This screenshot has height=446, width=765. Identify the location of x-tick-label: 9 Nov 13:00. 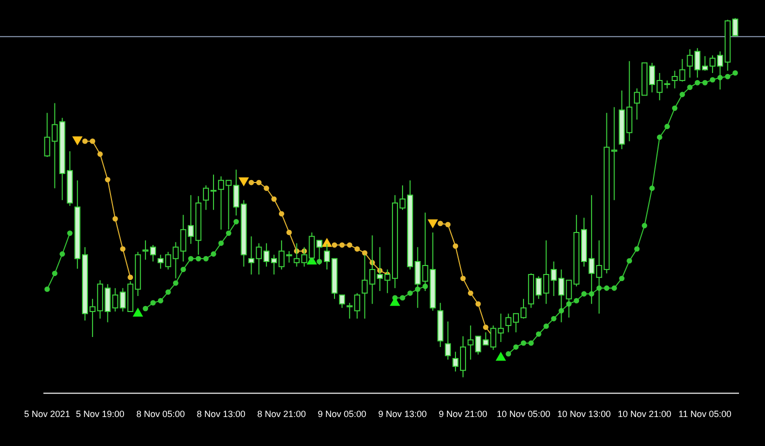
(402, 414).